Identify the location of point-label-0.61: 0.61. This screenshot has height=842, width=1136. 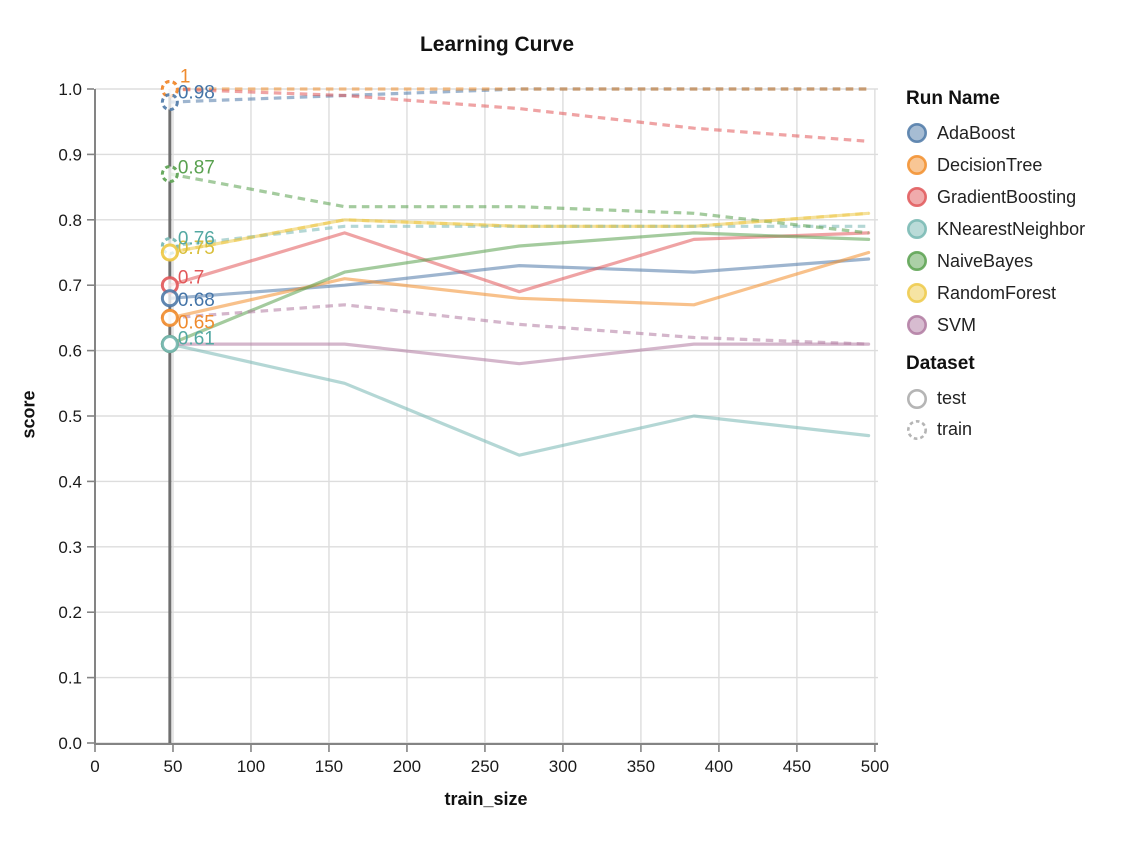
(196, 339).